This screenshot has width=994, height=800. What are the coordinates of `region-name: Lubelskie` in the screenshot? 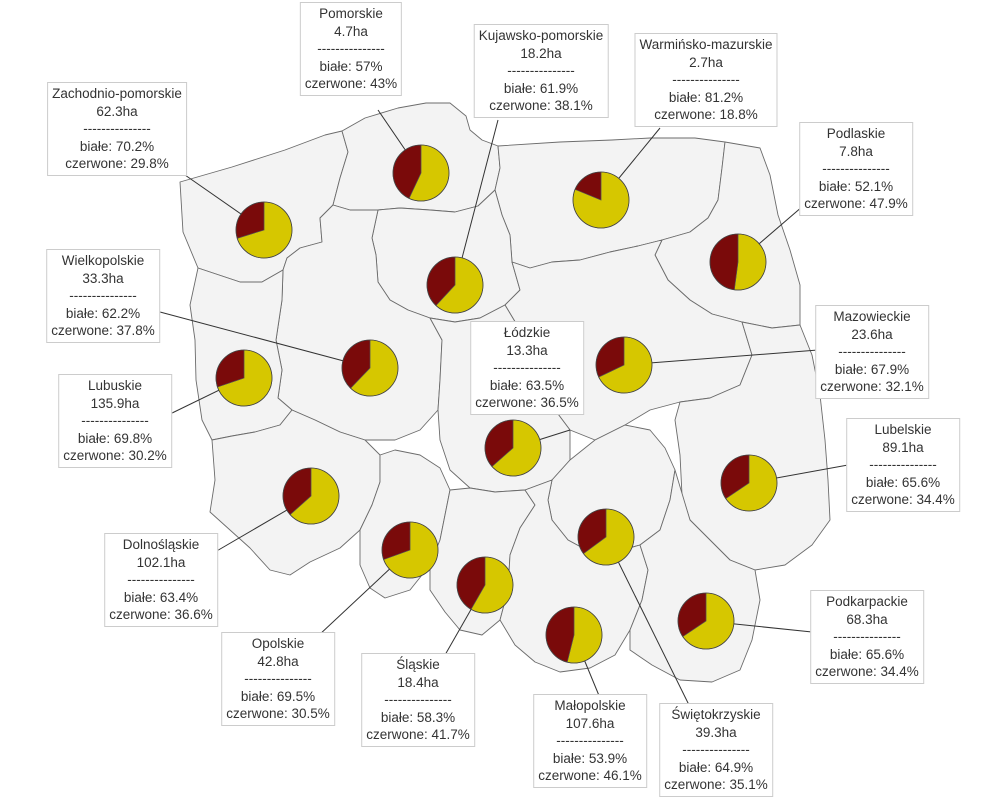 It's located at (903, 429).